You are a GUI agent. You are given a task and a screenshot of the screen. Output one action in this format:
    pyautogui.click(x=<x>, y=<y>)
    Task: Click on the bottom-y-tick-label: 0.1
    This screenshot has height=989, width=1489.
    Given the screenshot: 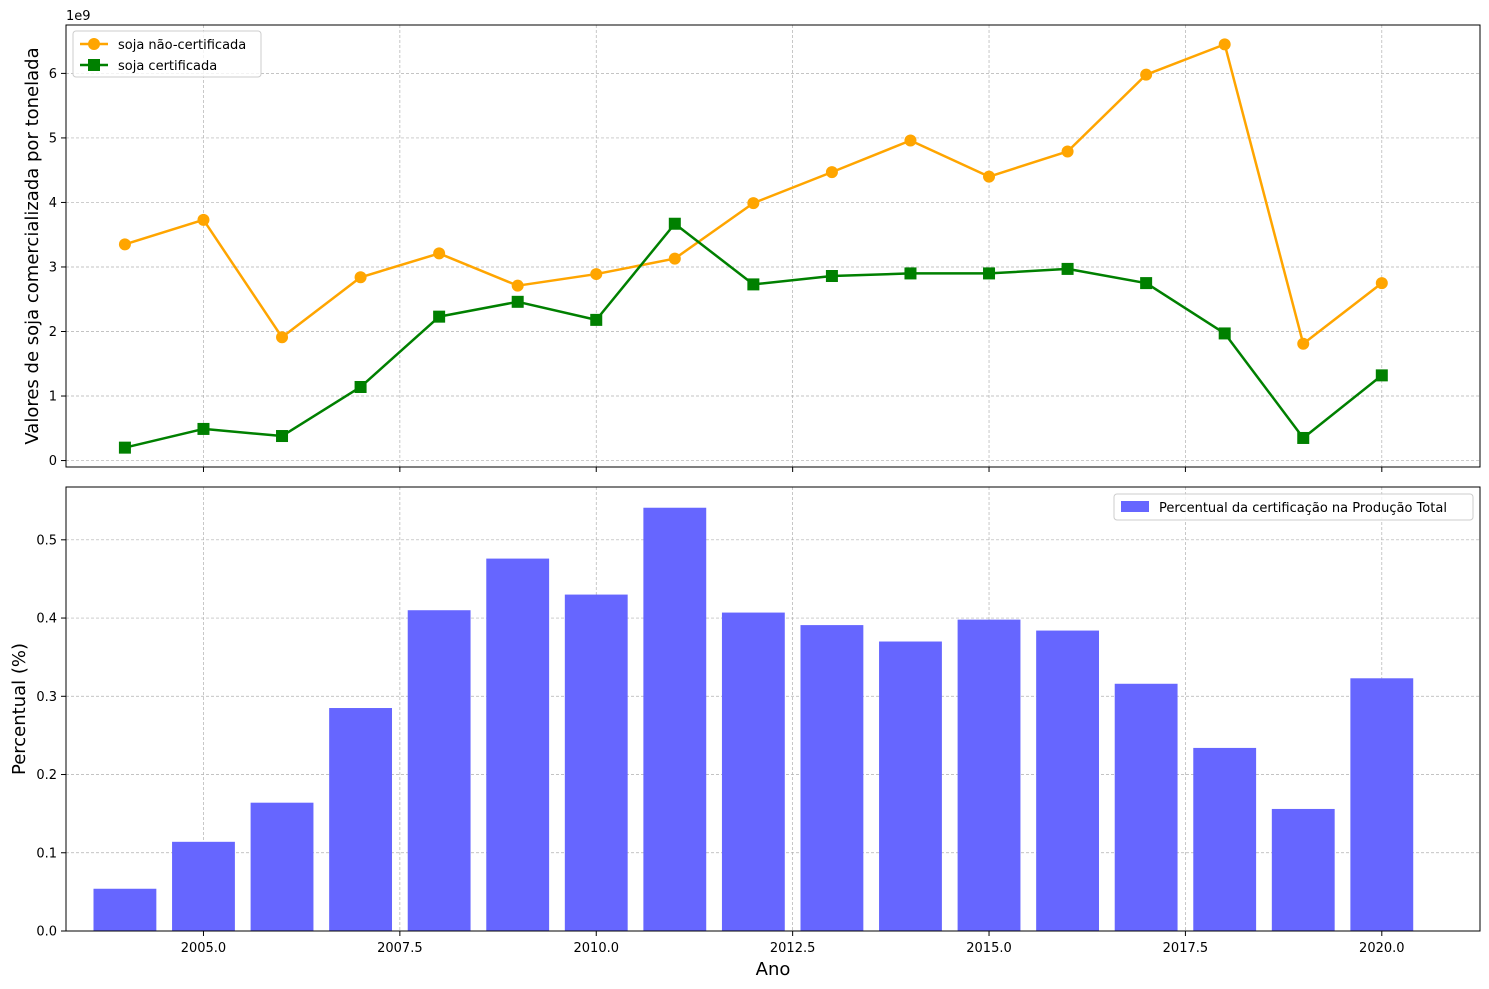 What is the action you would take?
    pyautogui.click(x=46, y=853)
    